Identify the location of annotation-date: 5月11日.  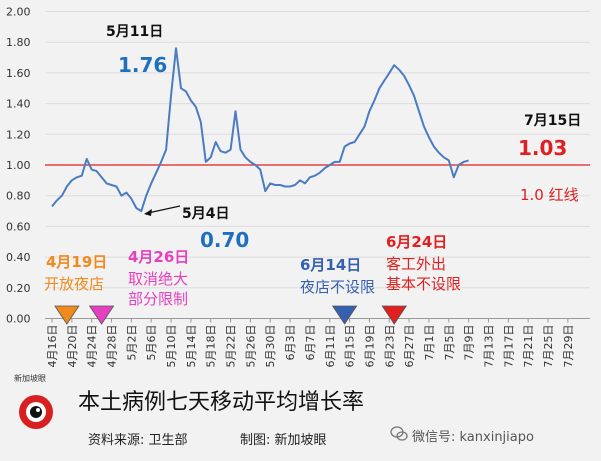
(134, 32).